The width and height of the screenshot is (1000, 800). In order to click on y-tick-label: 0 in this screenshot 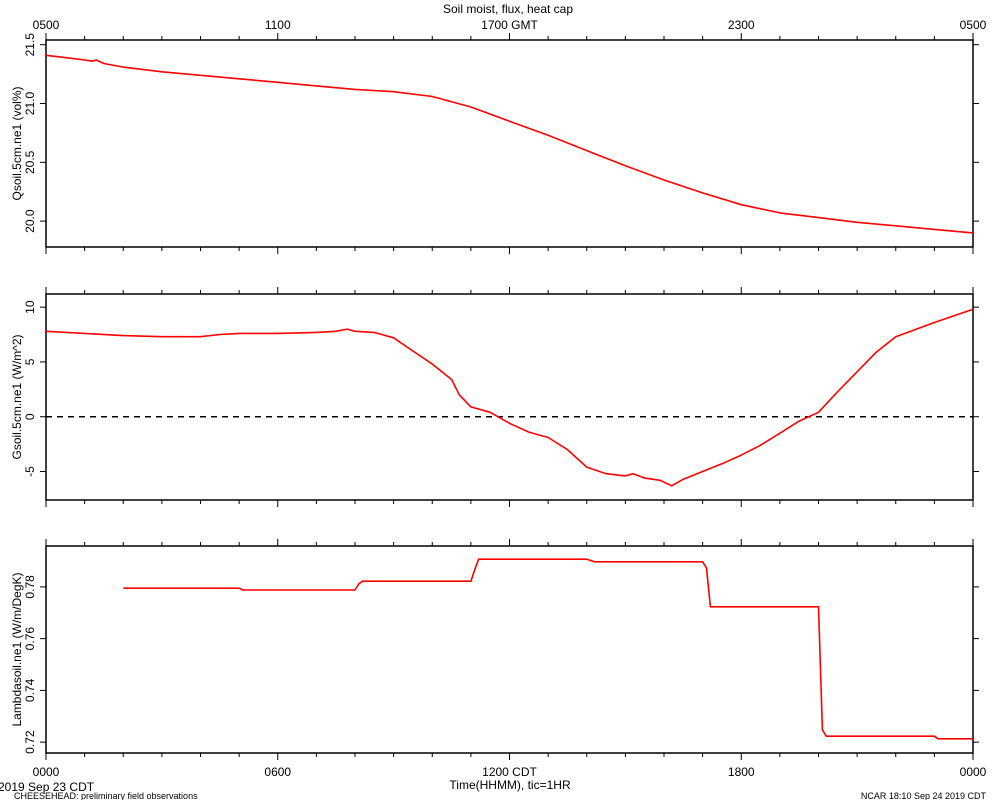, I will do `click(30, 416)`.